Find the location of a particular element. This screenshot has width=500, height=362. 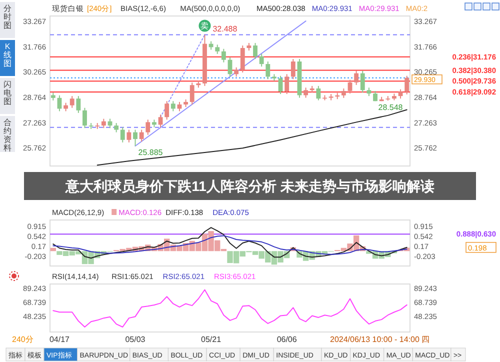

side-tab: 分时图 is located at coordinates (7, 20).